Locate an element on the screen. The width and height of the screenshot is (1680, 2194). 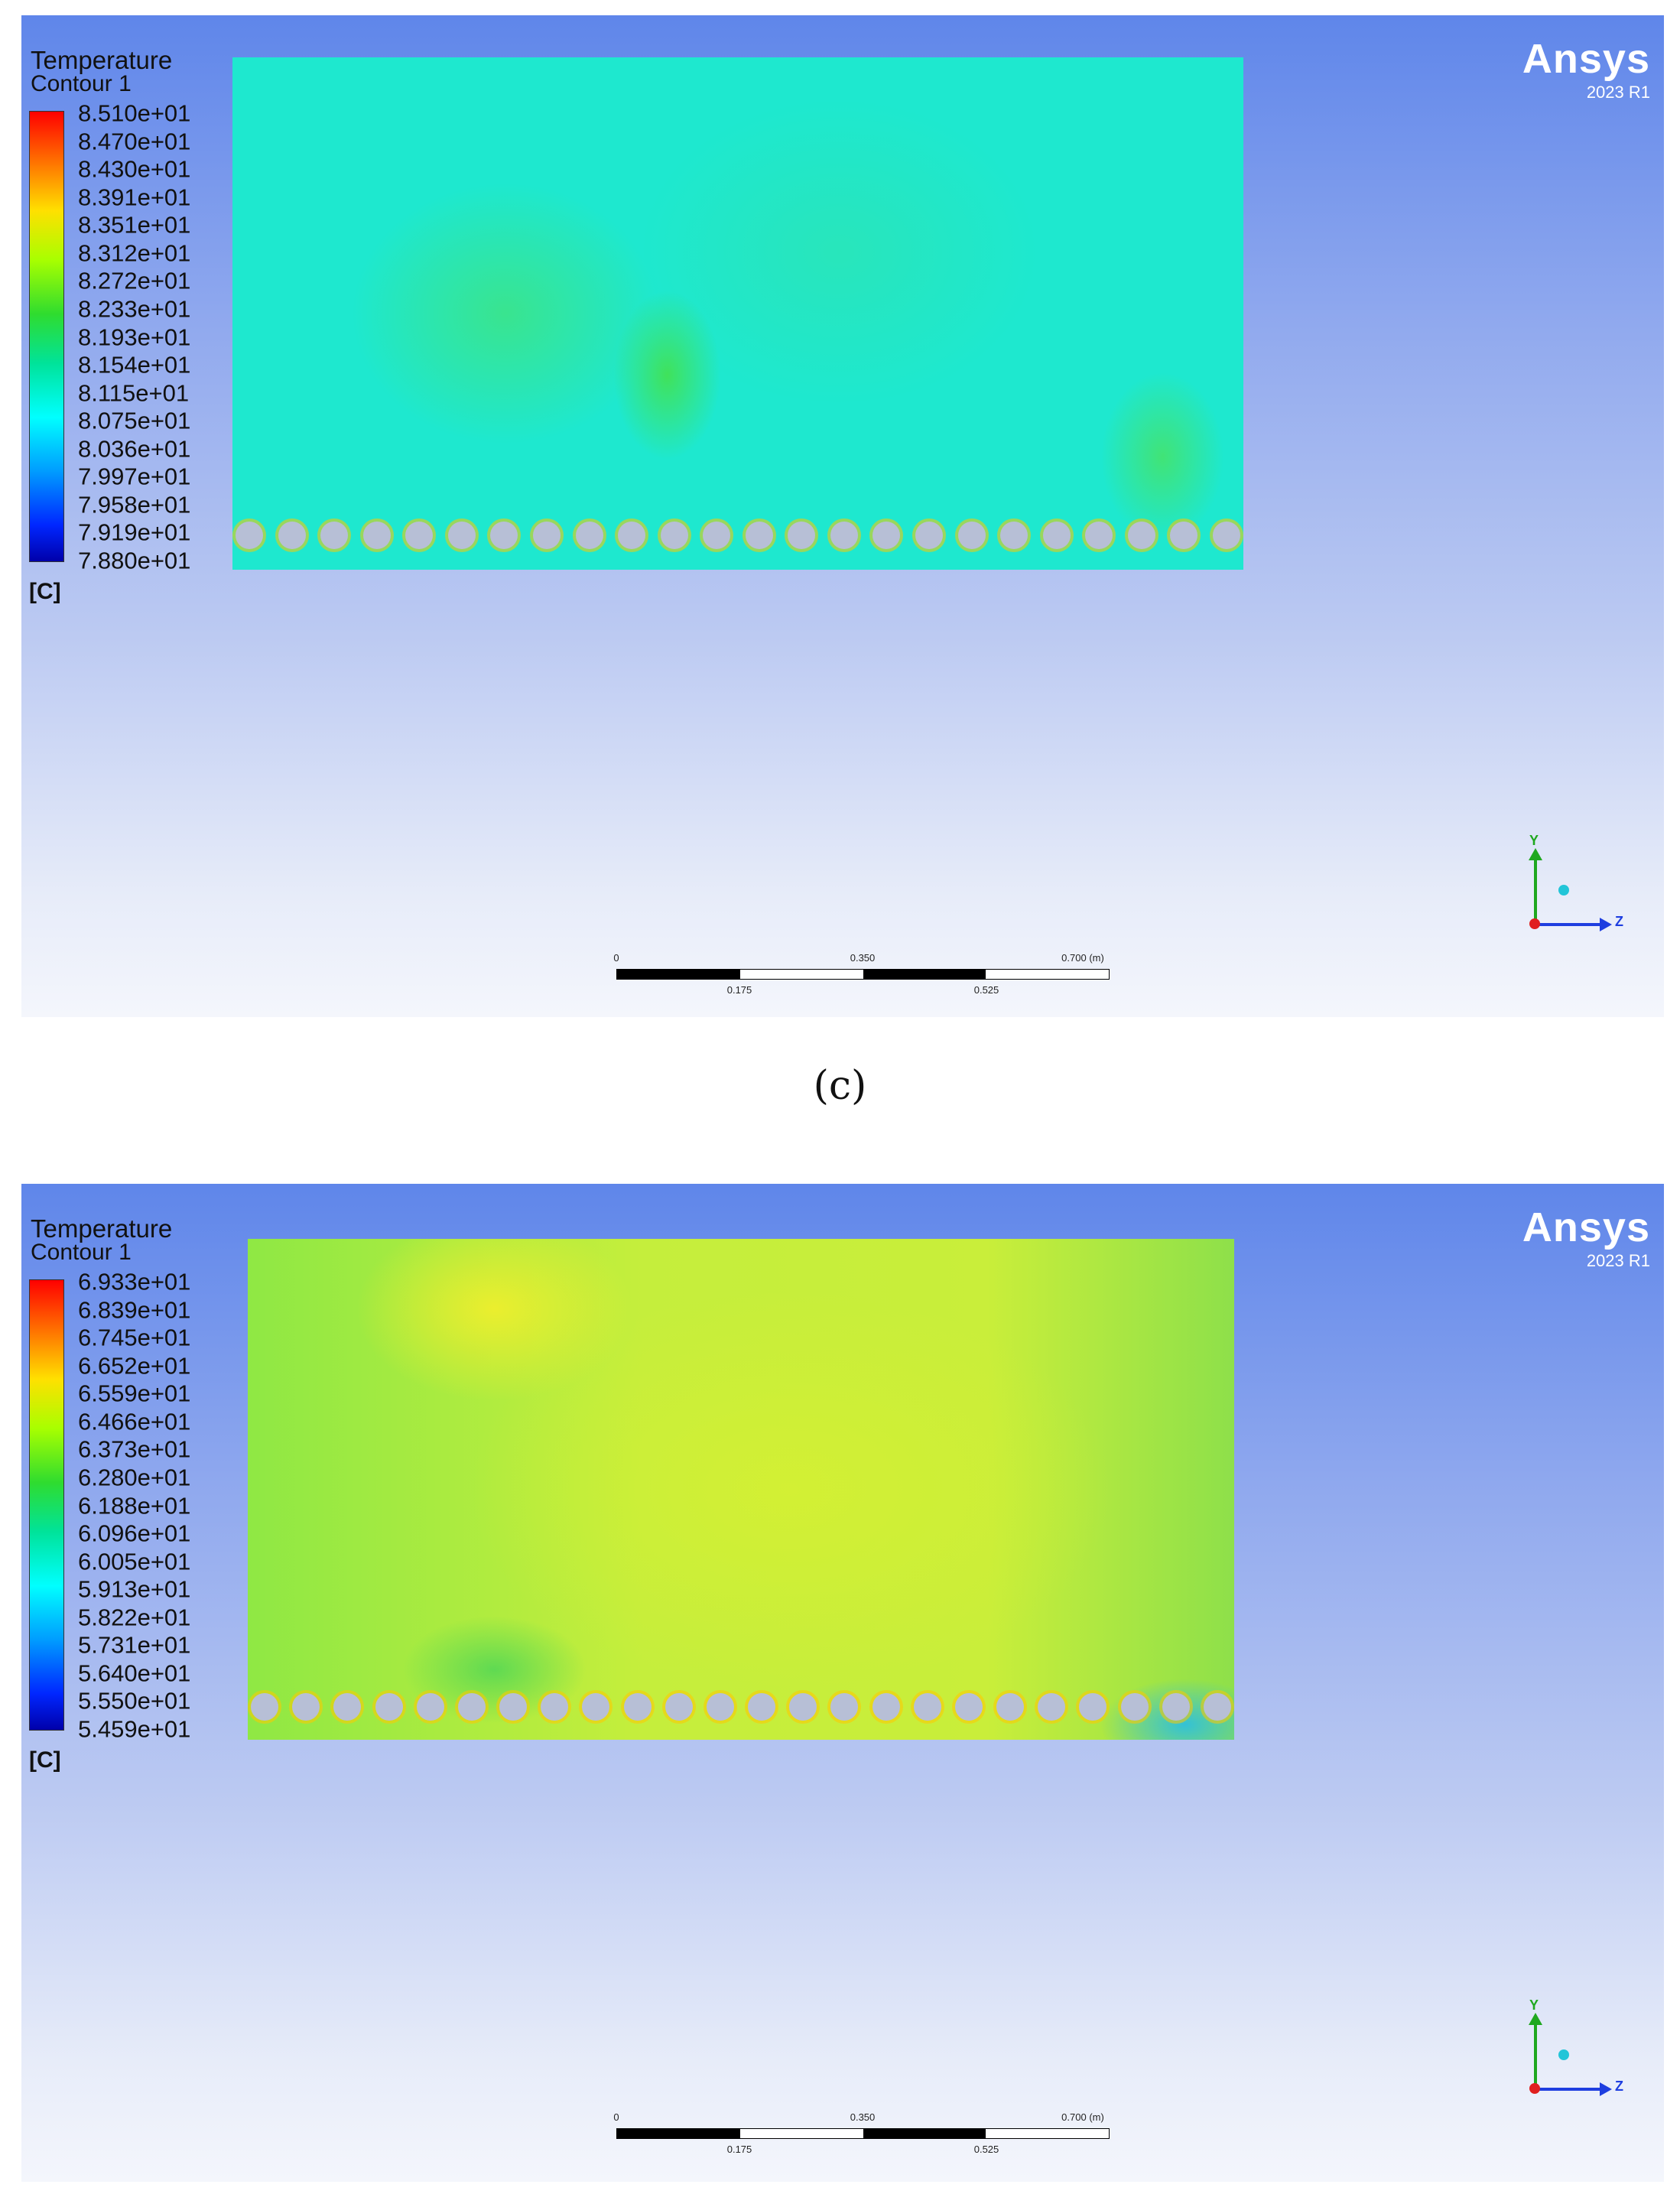
scale-label-0: 0 is located at coordinates (616, 958).